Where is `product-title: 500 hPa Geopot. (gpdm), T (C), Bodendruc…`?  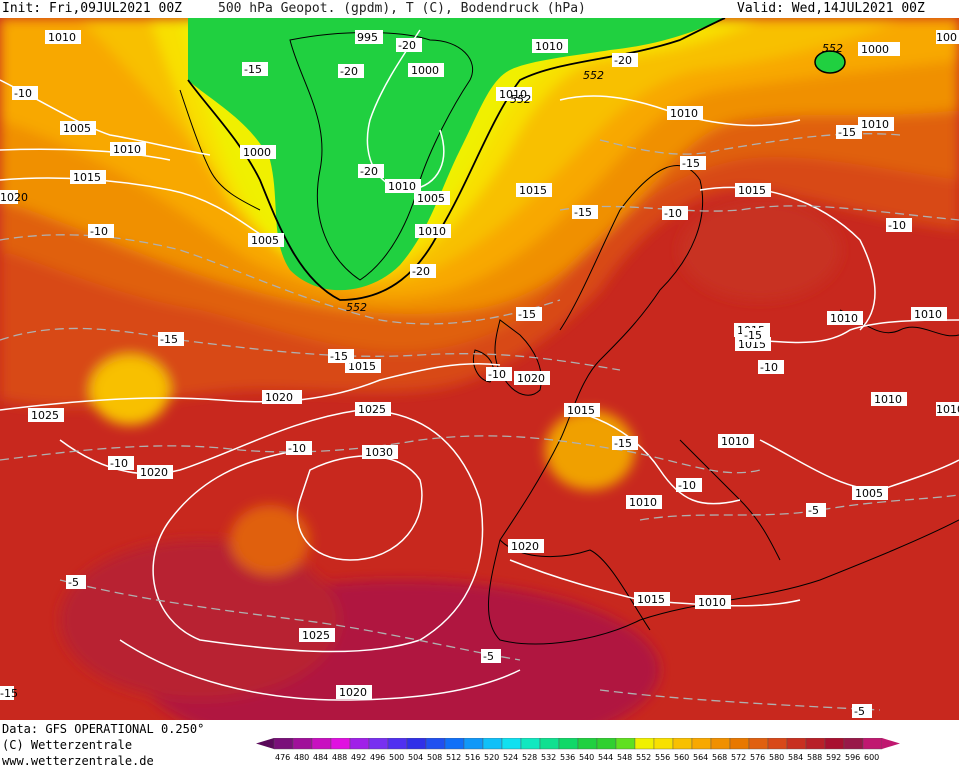 product-title: 500 hPa Geopot. (gpdm), T (C), Bodendruc… is located at coordinates (402, 8).